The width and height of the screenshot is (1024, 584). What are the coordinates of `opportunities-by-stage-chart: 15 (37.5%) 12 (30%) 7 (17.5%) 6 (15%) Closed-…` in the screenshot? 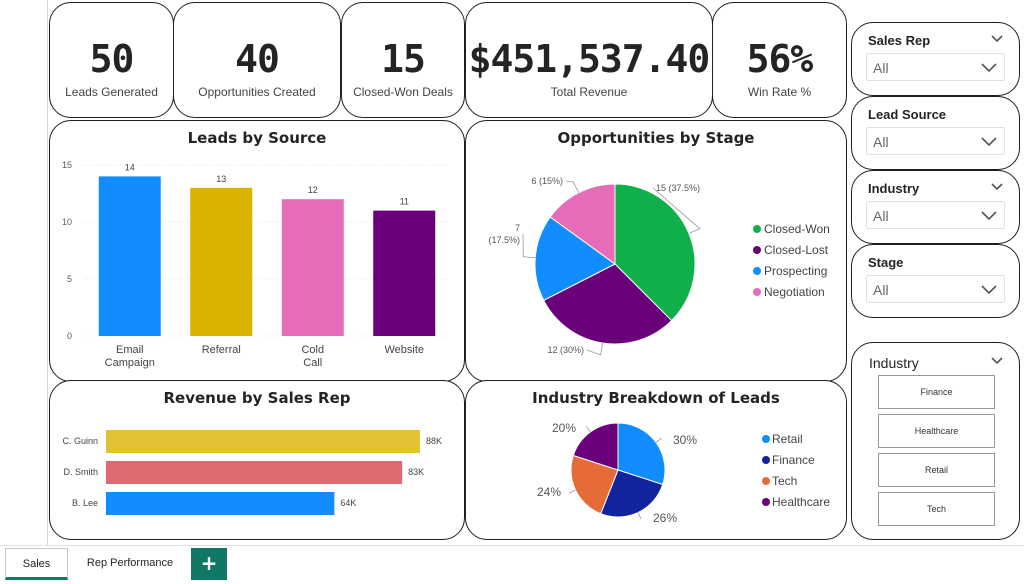 It's located at (659, 266).